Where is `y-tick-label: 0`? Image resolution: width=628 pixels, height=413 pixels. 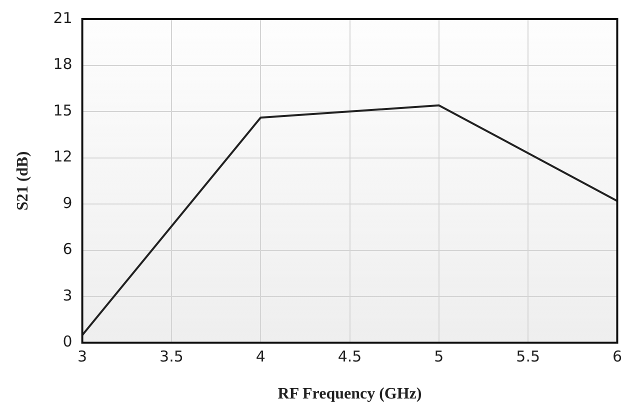 y-tick-label: 0 is located at coordinates (67, 341).